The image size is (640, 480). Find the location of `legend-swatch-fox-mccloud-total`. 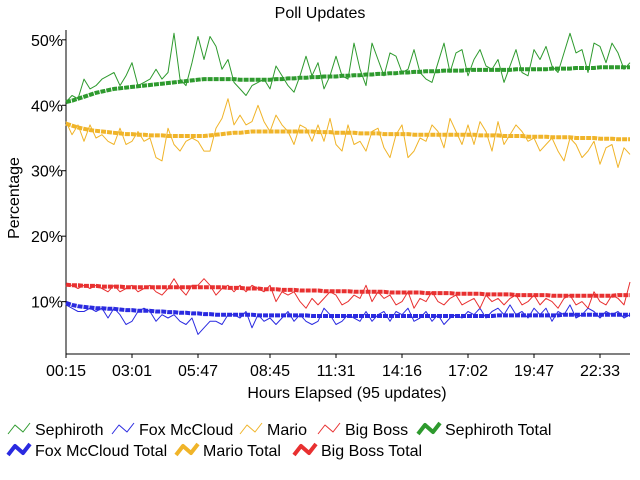

legend-swatch-fox-mccloud-total is located at coordinates (19, 449).